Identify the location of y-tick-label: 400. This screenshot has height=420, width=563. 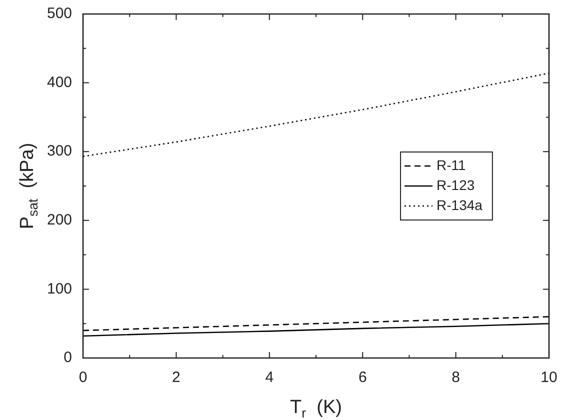
(59, 82).